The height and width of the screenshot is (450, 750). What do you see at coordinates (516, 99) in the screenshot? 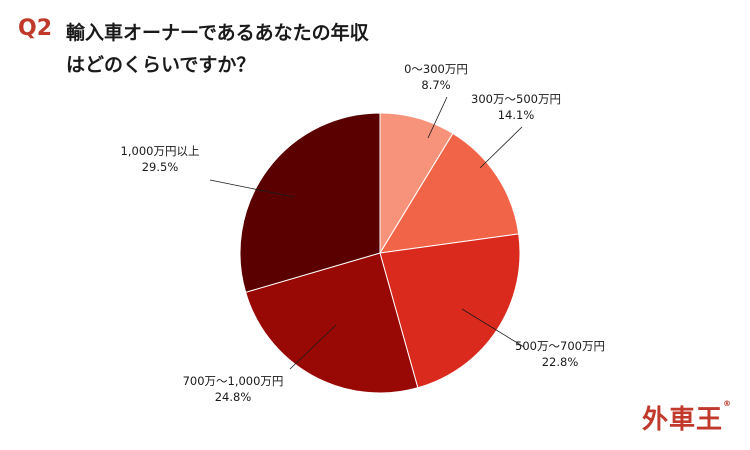
I see `slice-category-label: 300万〜500万円` at bounding box center [516, 99].